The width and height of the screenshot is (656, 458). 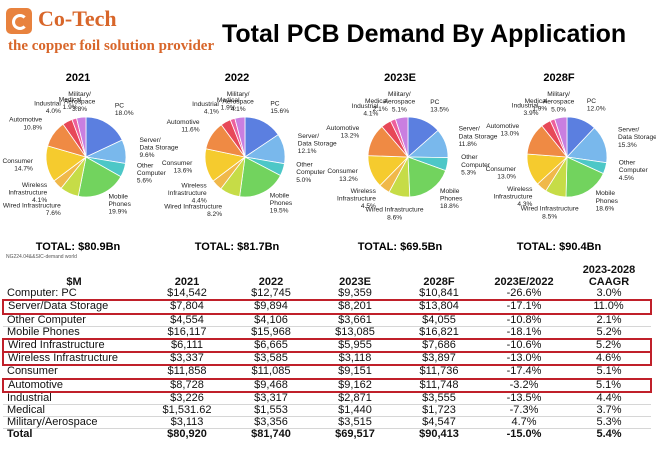 What do you see at coordinates (279, 108) in the screenshot?
I see `pie-slice-label: PC 15.6%` at bounding box center [279, 108].